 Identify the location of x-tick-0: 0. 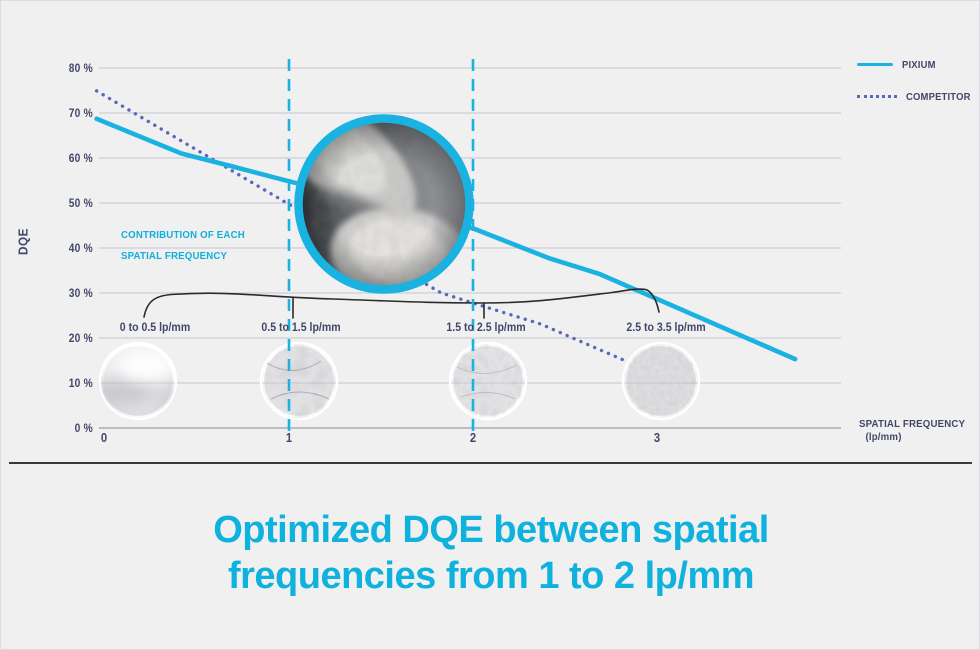
(104, 438).